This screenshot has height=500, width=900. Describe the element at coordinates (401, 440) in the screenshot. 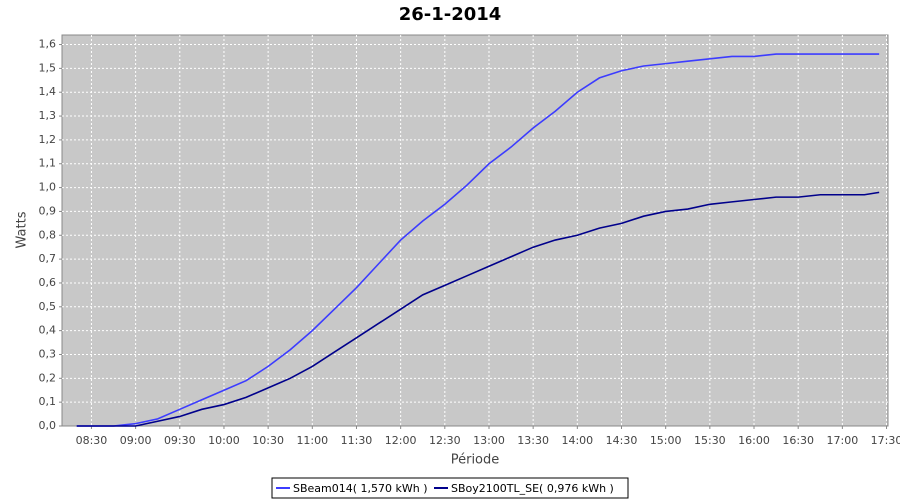

I see `x-tick-label: 12:00` at that location.